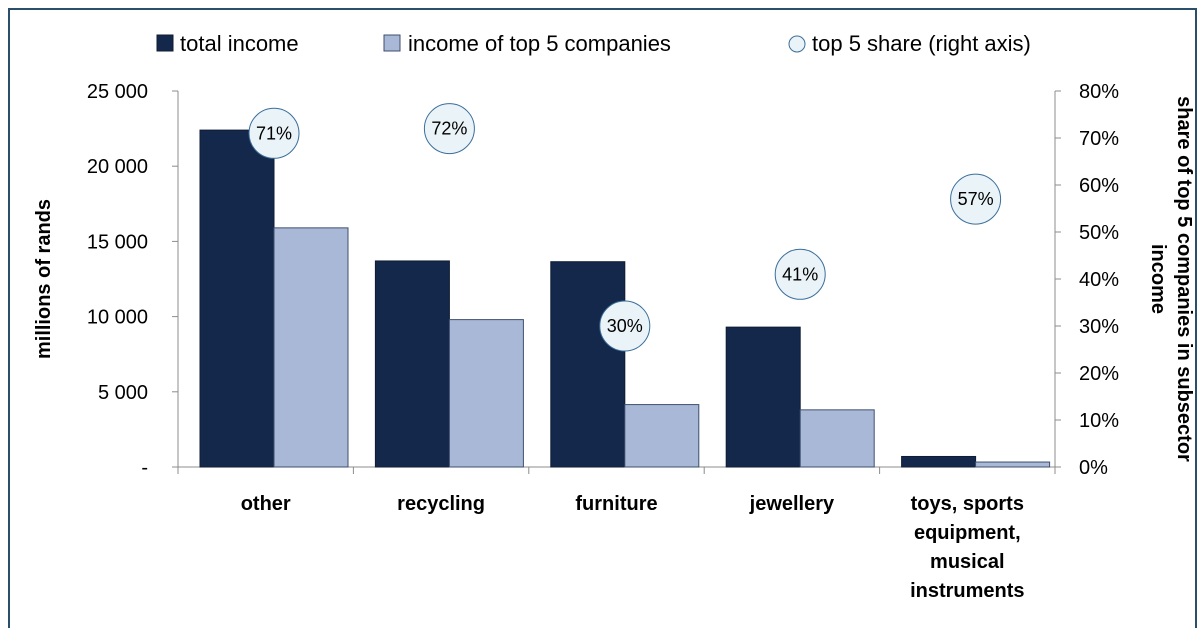 The height and width of the screenshot is (628, 1203). Describe the element at coordinates (1184, 279) in the screenshot. I see `right-axis-title: share of top 5 companies in subsector` at that location.